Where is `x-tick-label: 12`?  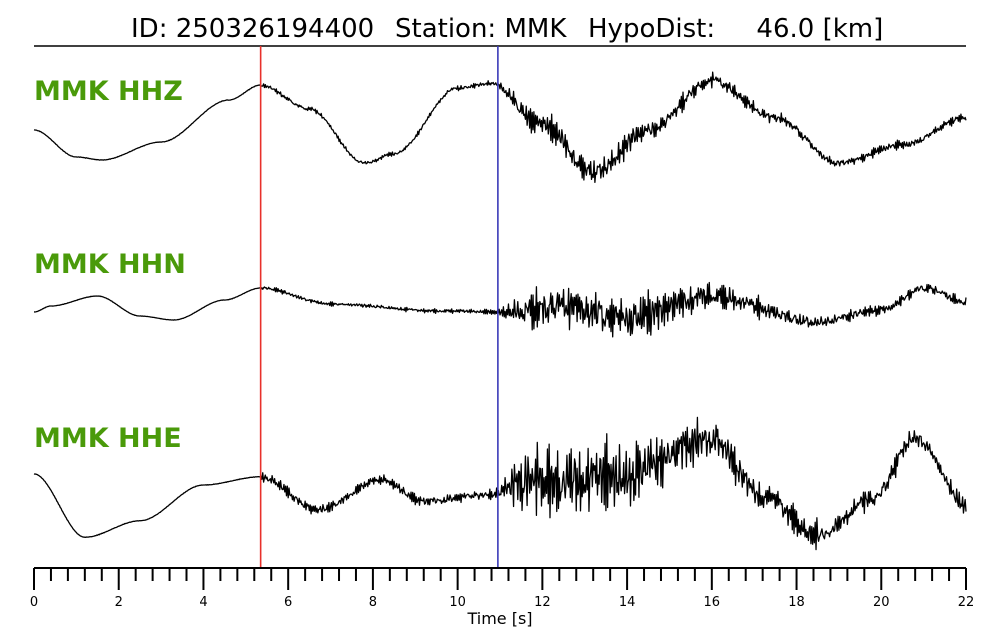
x-tick-label: 12 is located at coordinates (542, 602).